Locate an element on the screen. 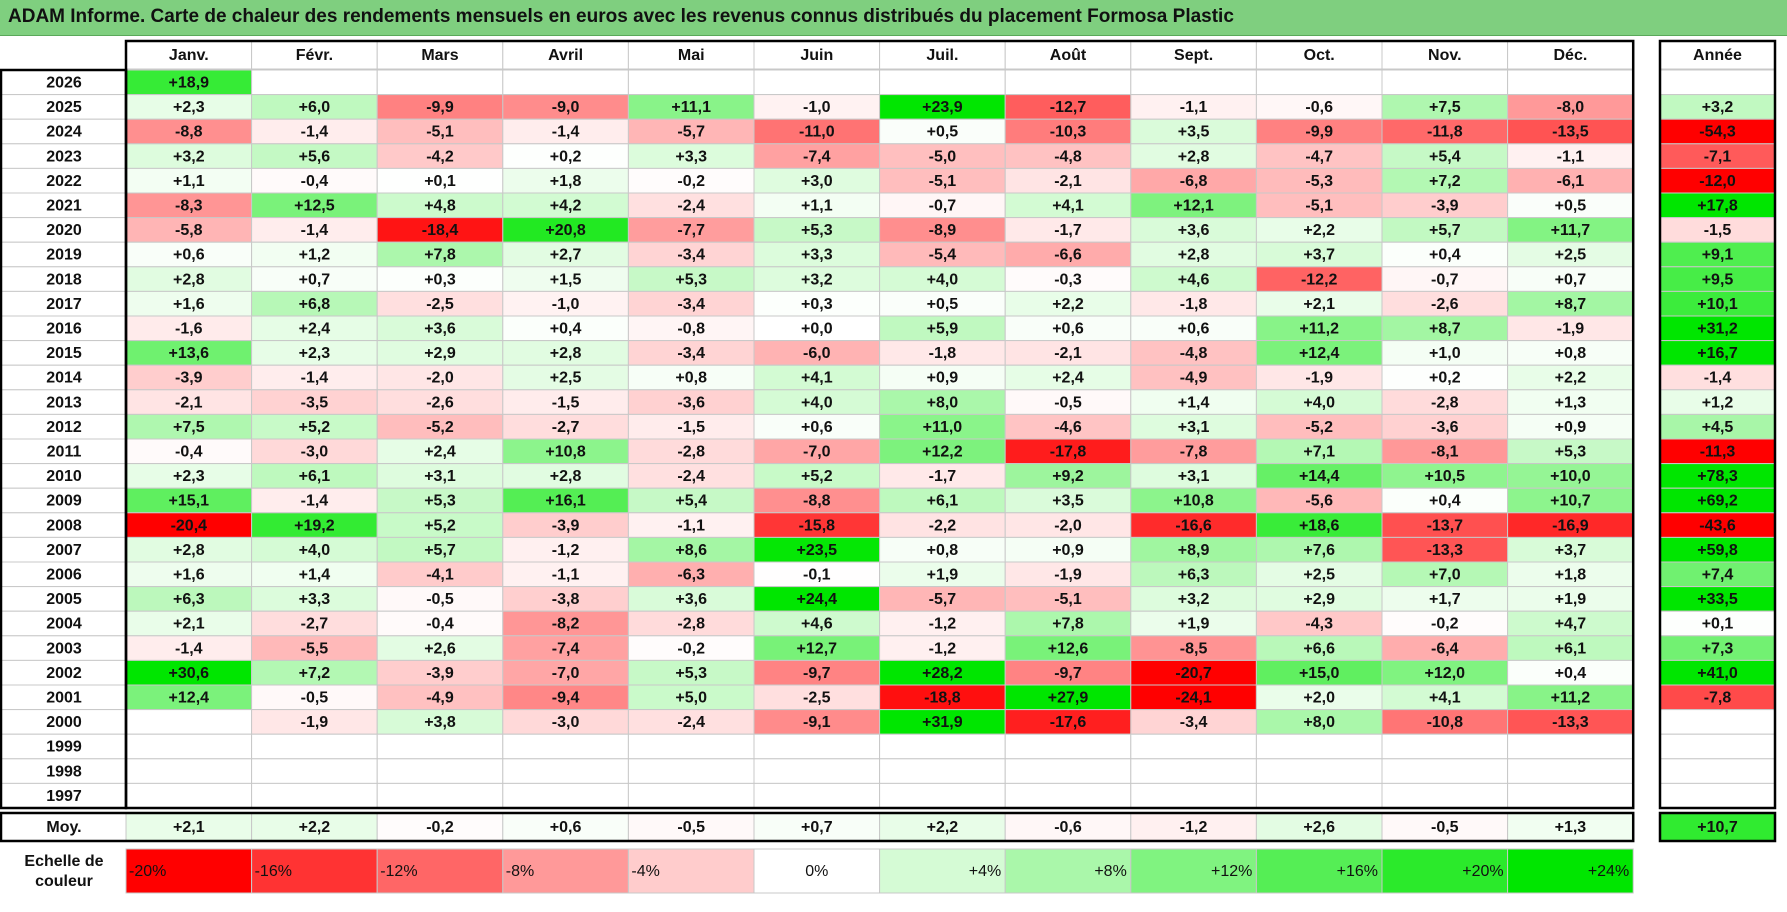 The width and height of the screenshot is (1787, 912). annual-value: +41,0 is located at coordinates (1717, 673).